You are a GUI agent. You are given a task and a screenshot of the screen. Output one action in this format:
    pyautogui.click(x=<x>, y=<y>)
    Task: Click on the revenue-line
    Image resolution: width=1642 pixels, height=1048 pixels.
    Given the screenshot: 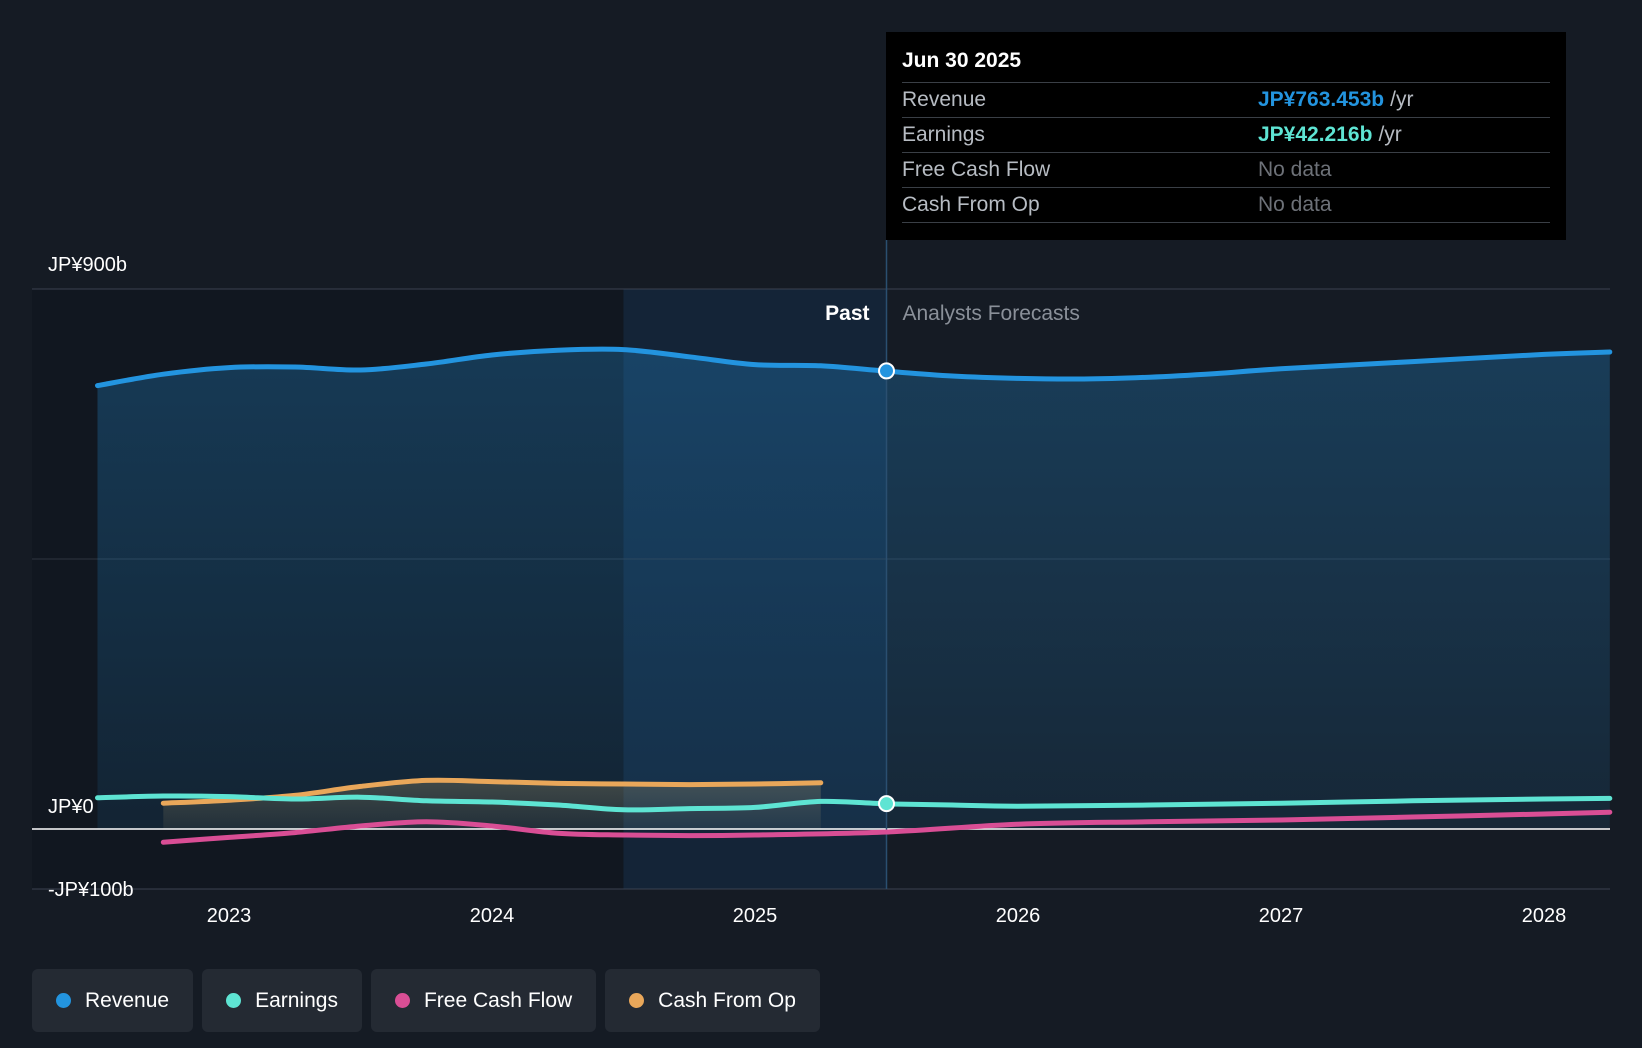 What is the action you would take?
    pyautogui.click(x=854, y=367)
    